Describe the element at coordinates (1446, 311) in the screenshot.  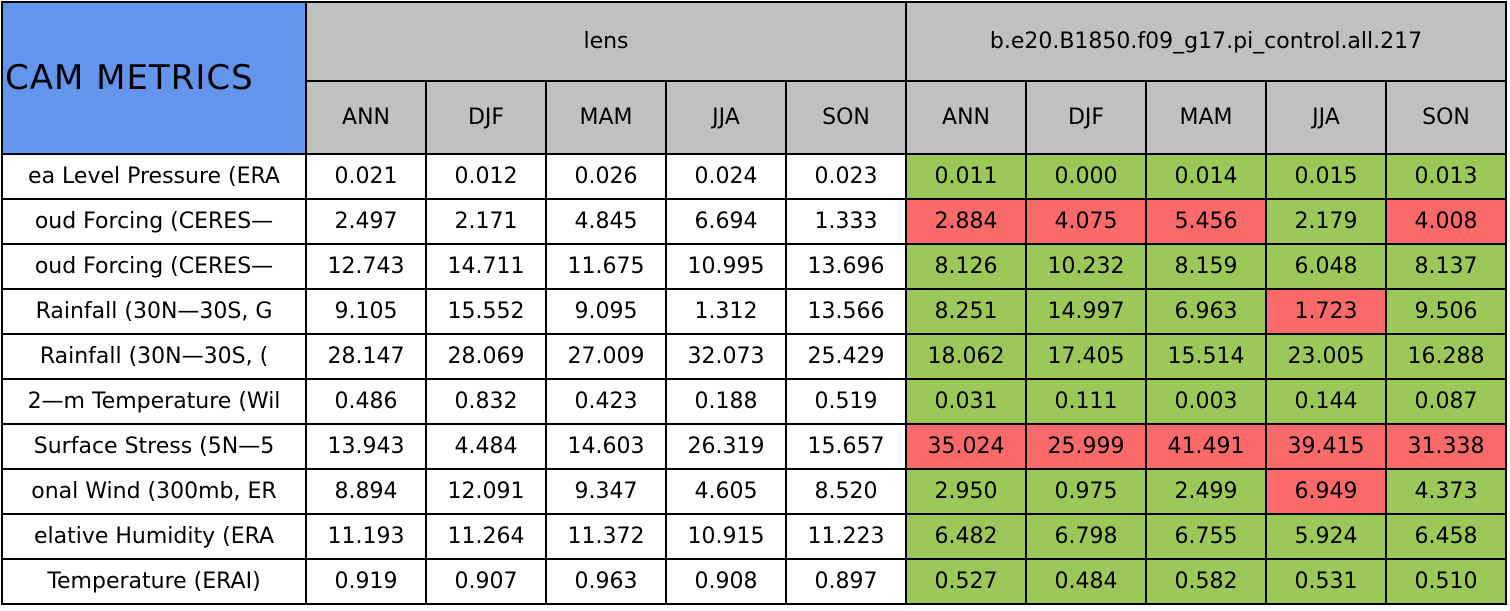
I see `control-cell: 9.506` at that location.